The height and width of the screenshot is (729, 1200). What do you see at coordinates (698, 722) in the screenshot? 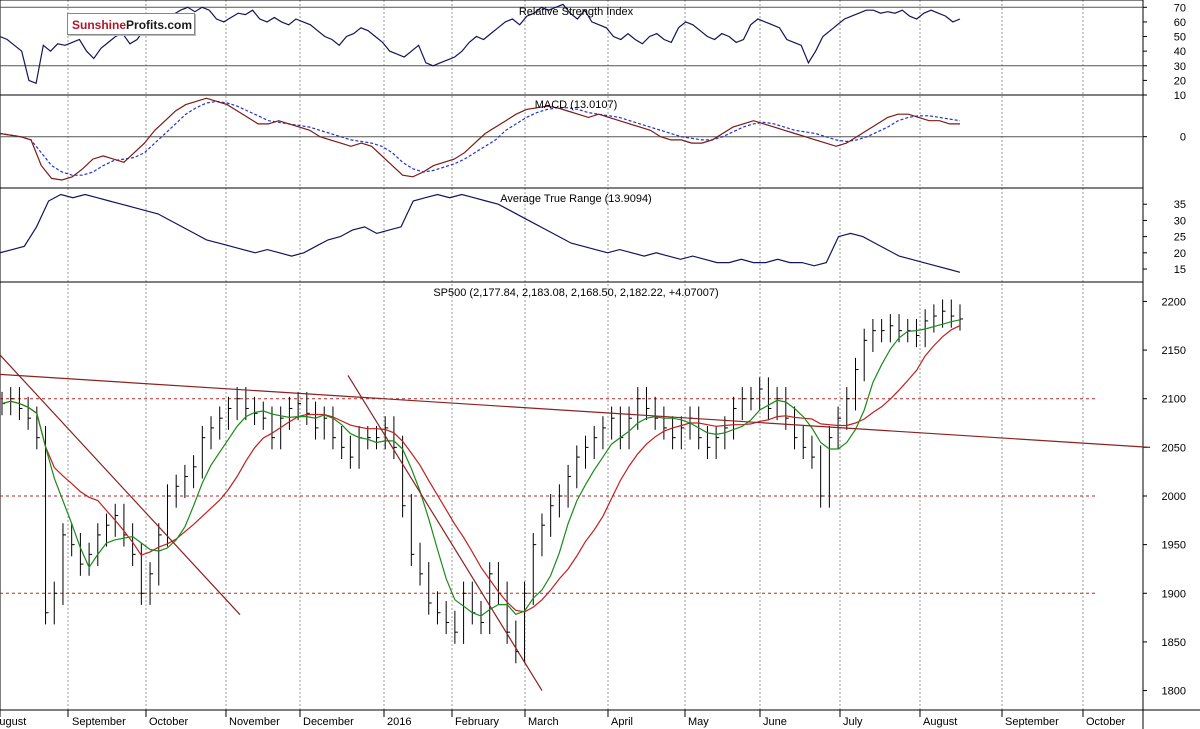
I see `x-tick-label: May` at bounding box center [698, 722].